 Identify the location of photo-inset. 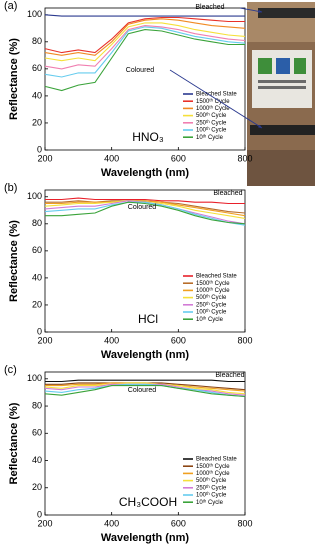
(281, 94).